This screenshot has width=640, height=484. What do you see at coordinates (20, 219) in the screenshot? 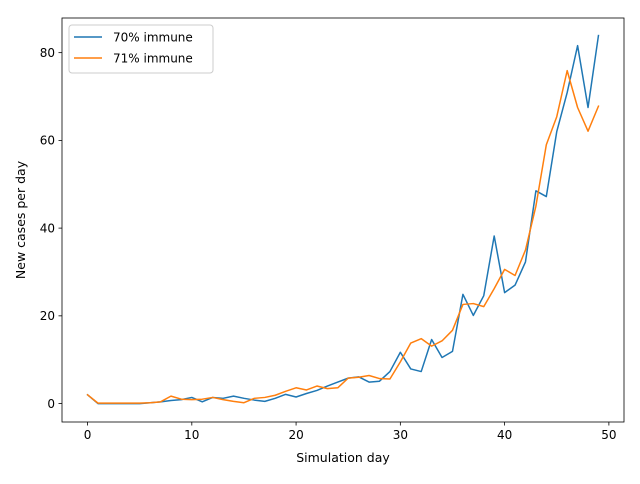
I see `y-axis-label: New cases per day` at bounding box center [20, 219].